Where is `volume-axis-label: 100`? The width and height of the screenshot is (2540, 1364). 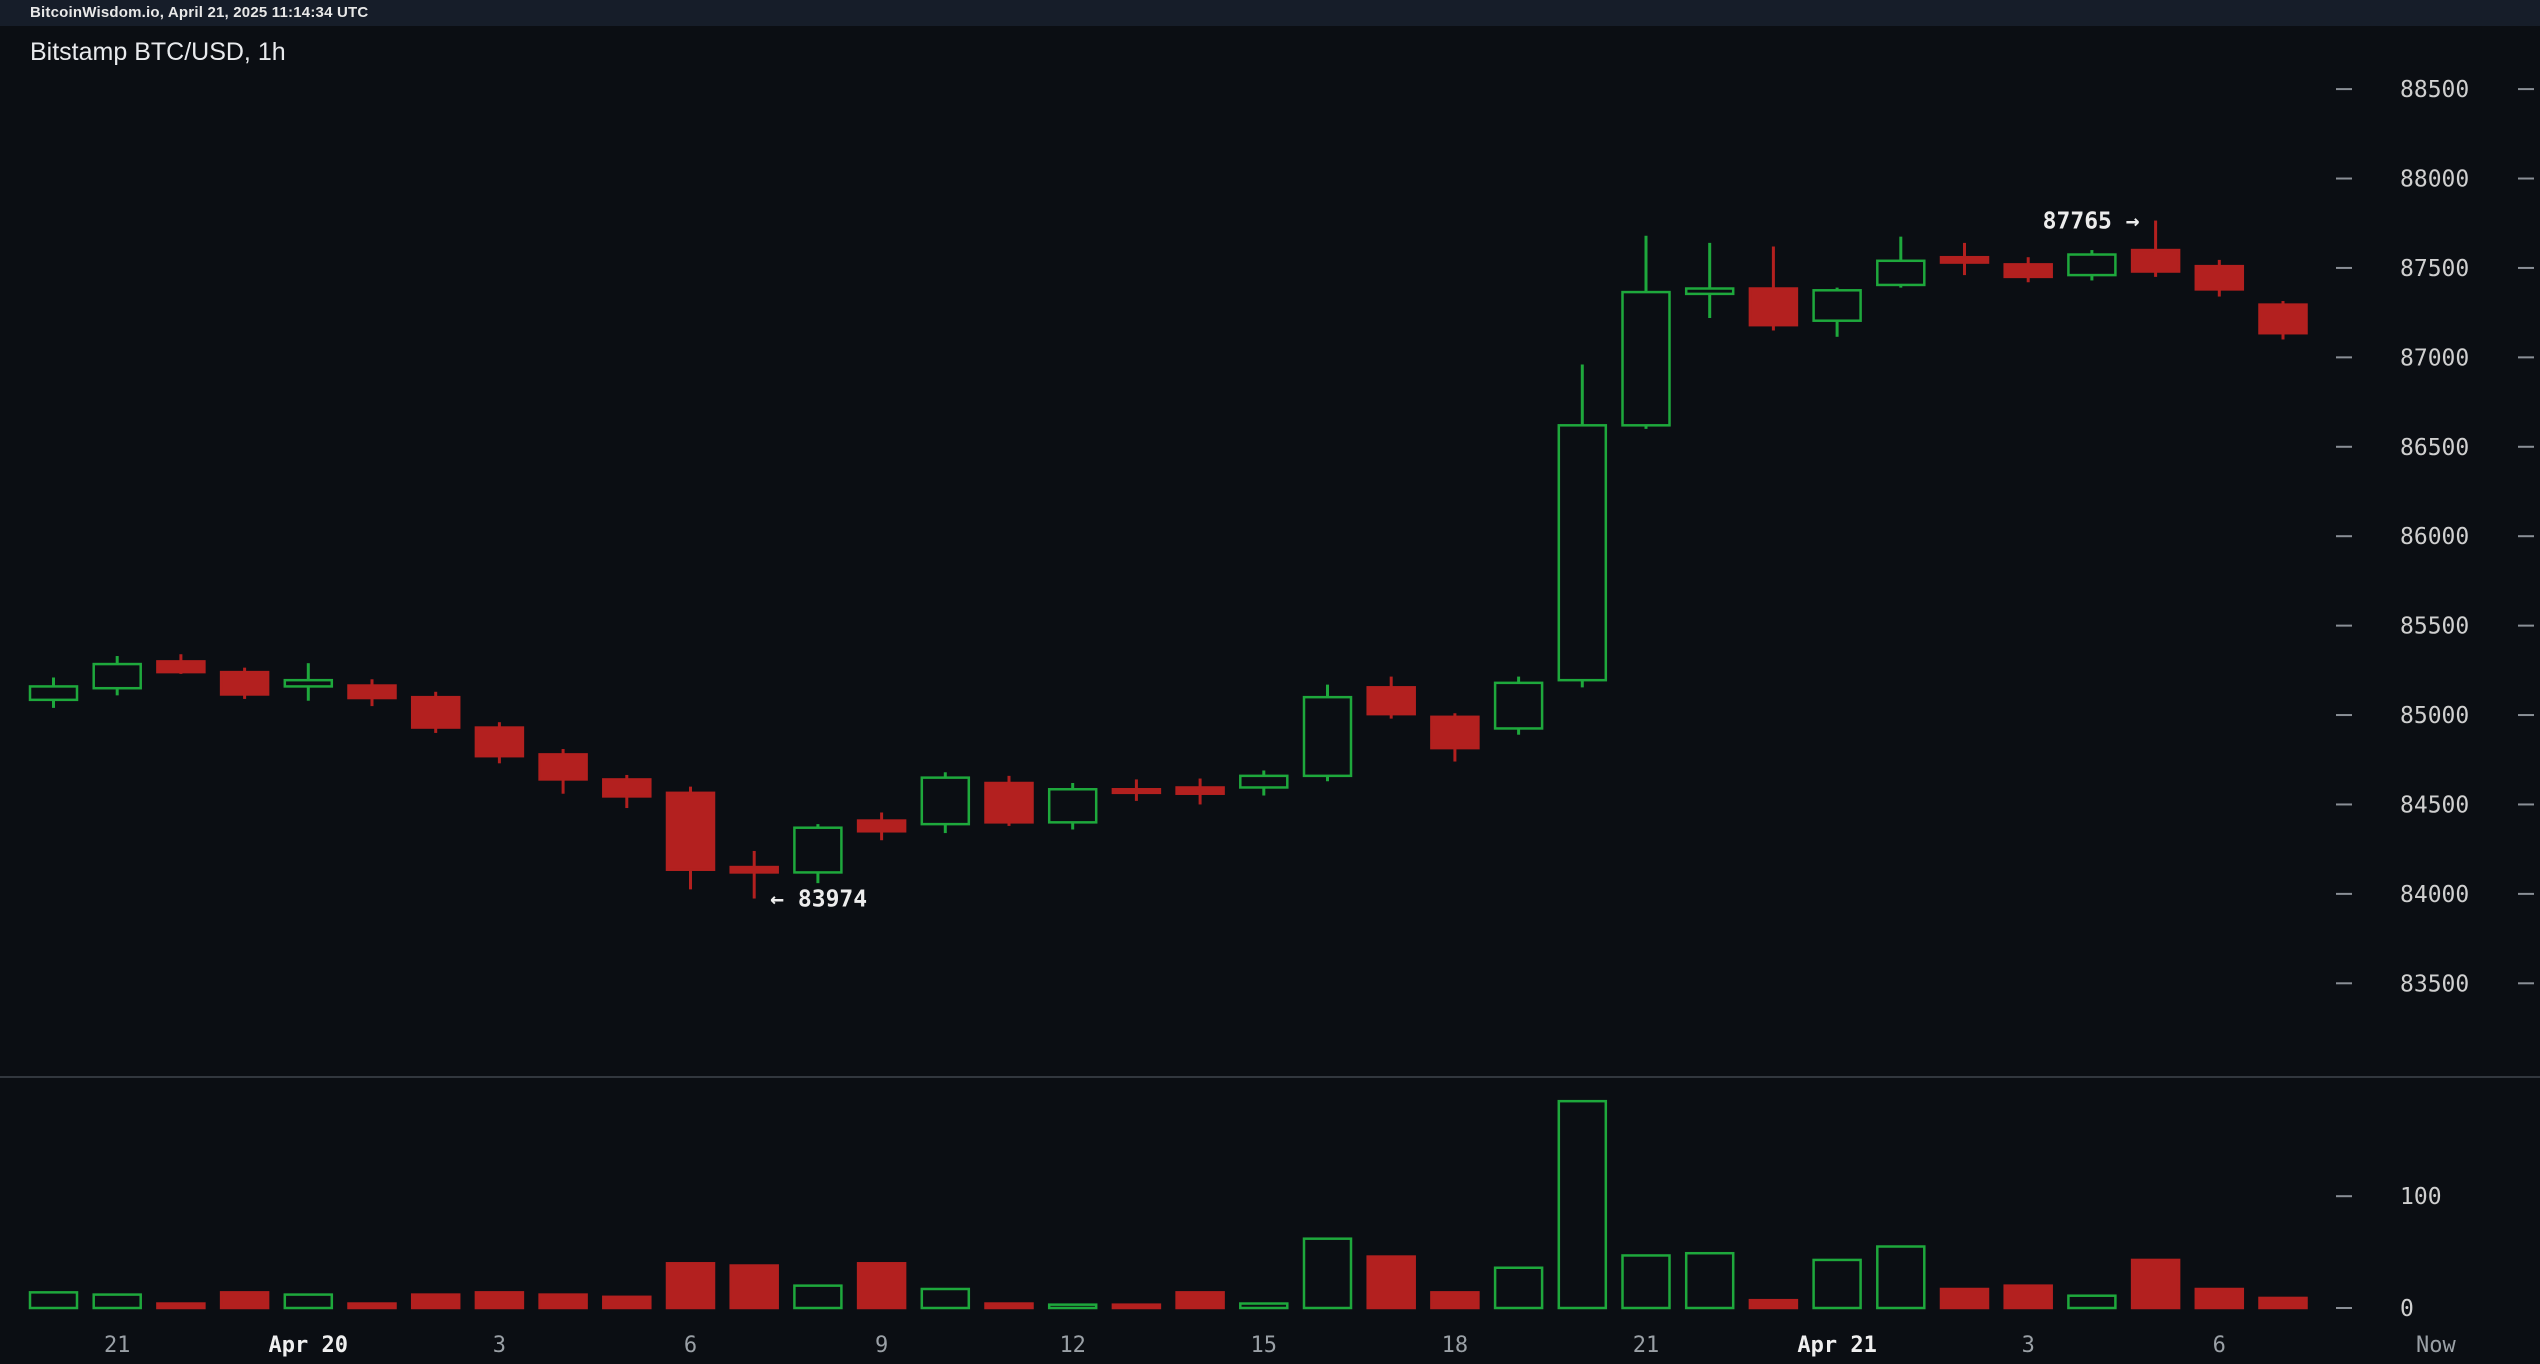 volume-axis-label: 100 is located at coordinates (2421, 1197).